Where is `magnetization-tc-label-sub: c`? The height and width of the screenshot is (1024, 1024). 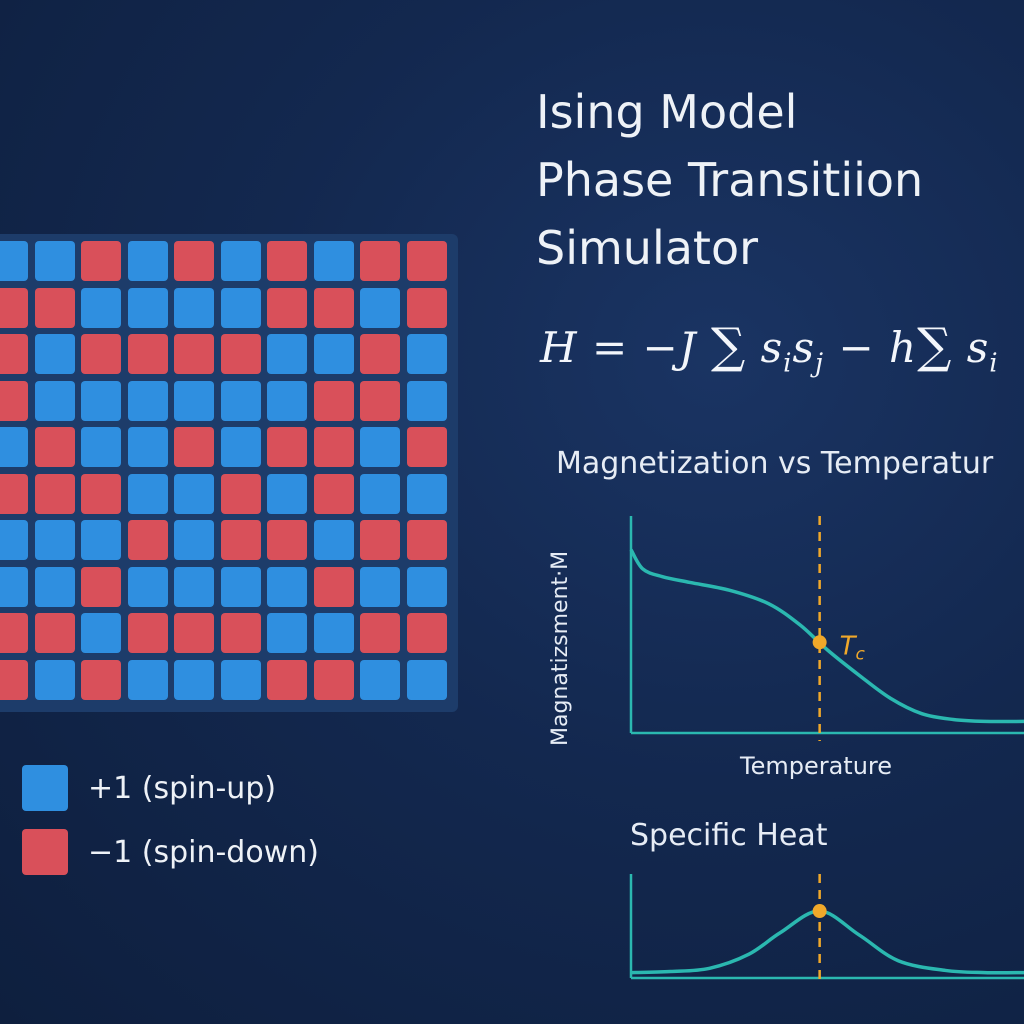 magnetization-tc-label-sub: c is located at coordinates (861, 654).